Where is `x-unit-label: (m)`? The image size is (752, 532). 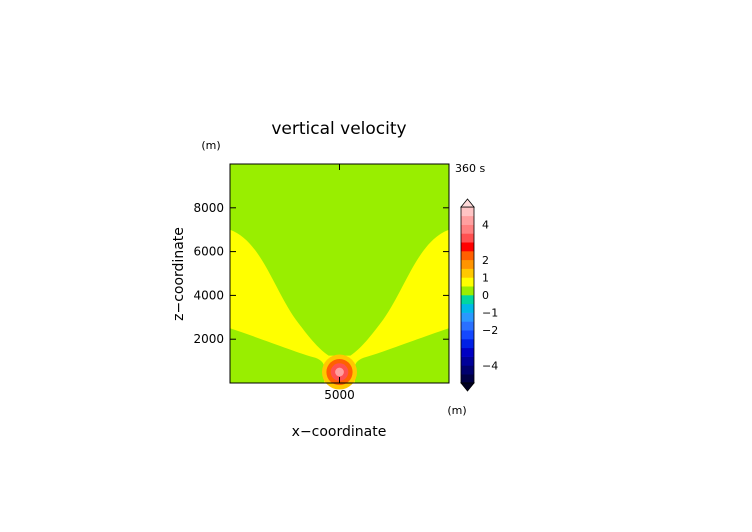
x-unit-label: (m) is located at coordinates (456, 410).